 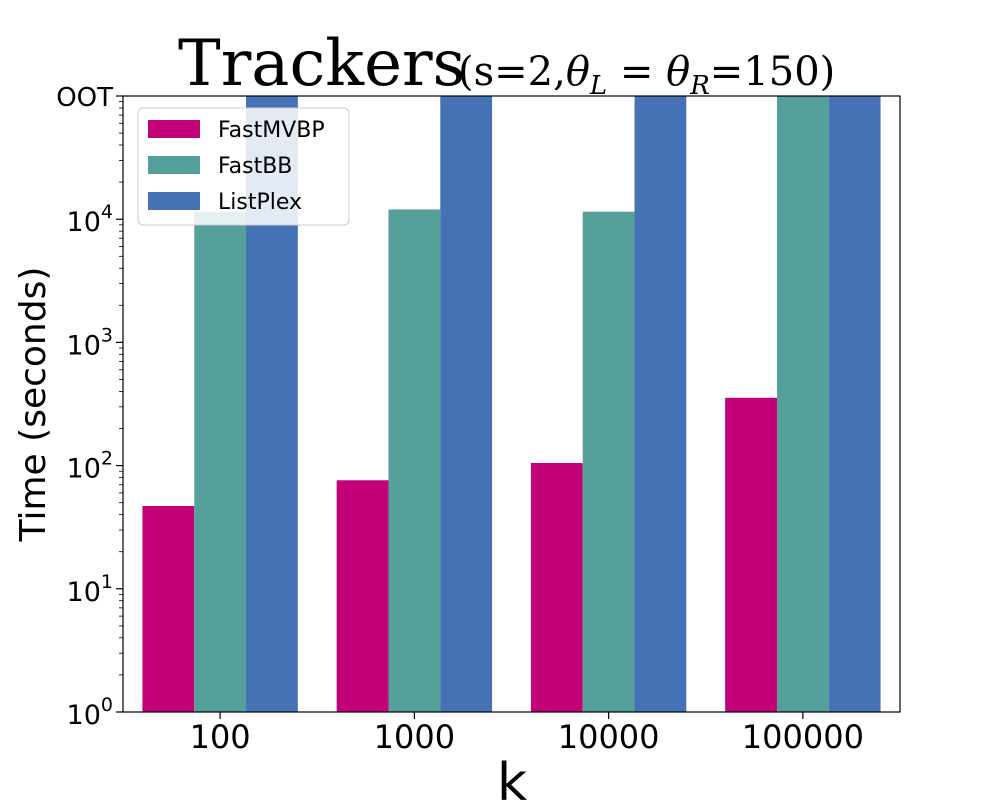 I want to click on y-tick-label: 10⁰, so click(x=90, y=712).